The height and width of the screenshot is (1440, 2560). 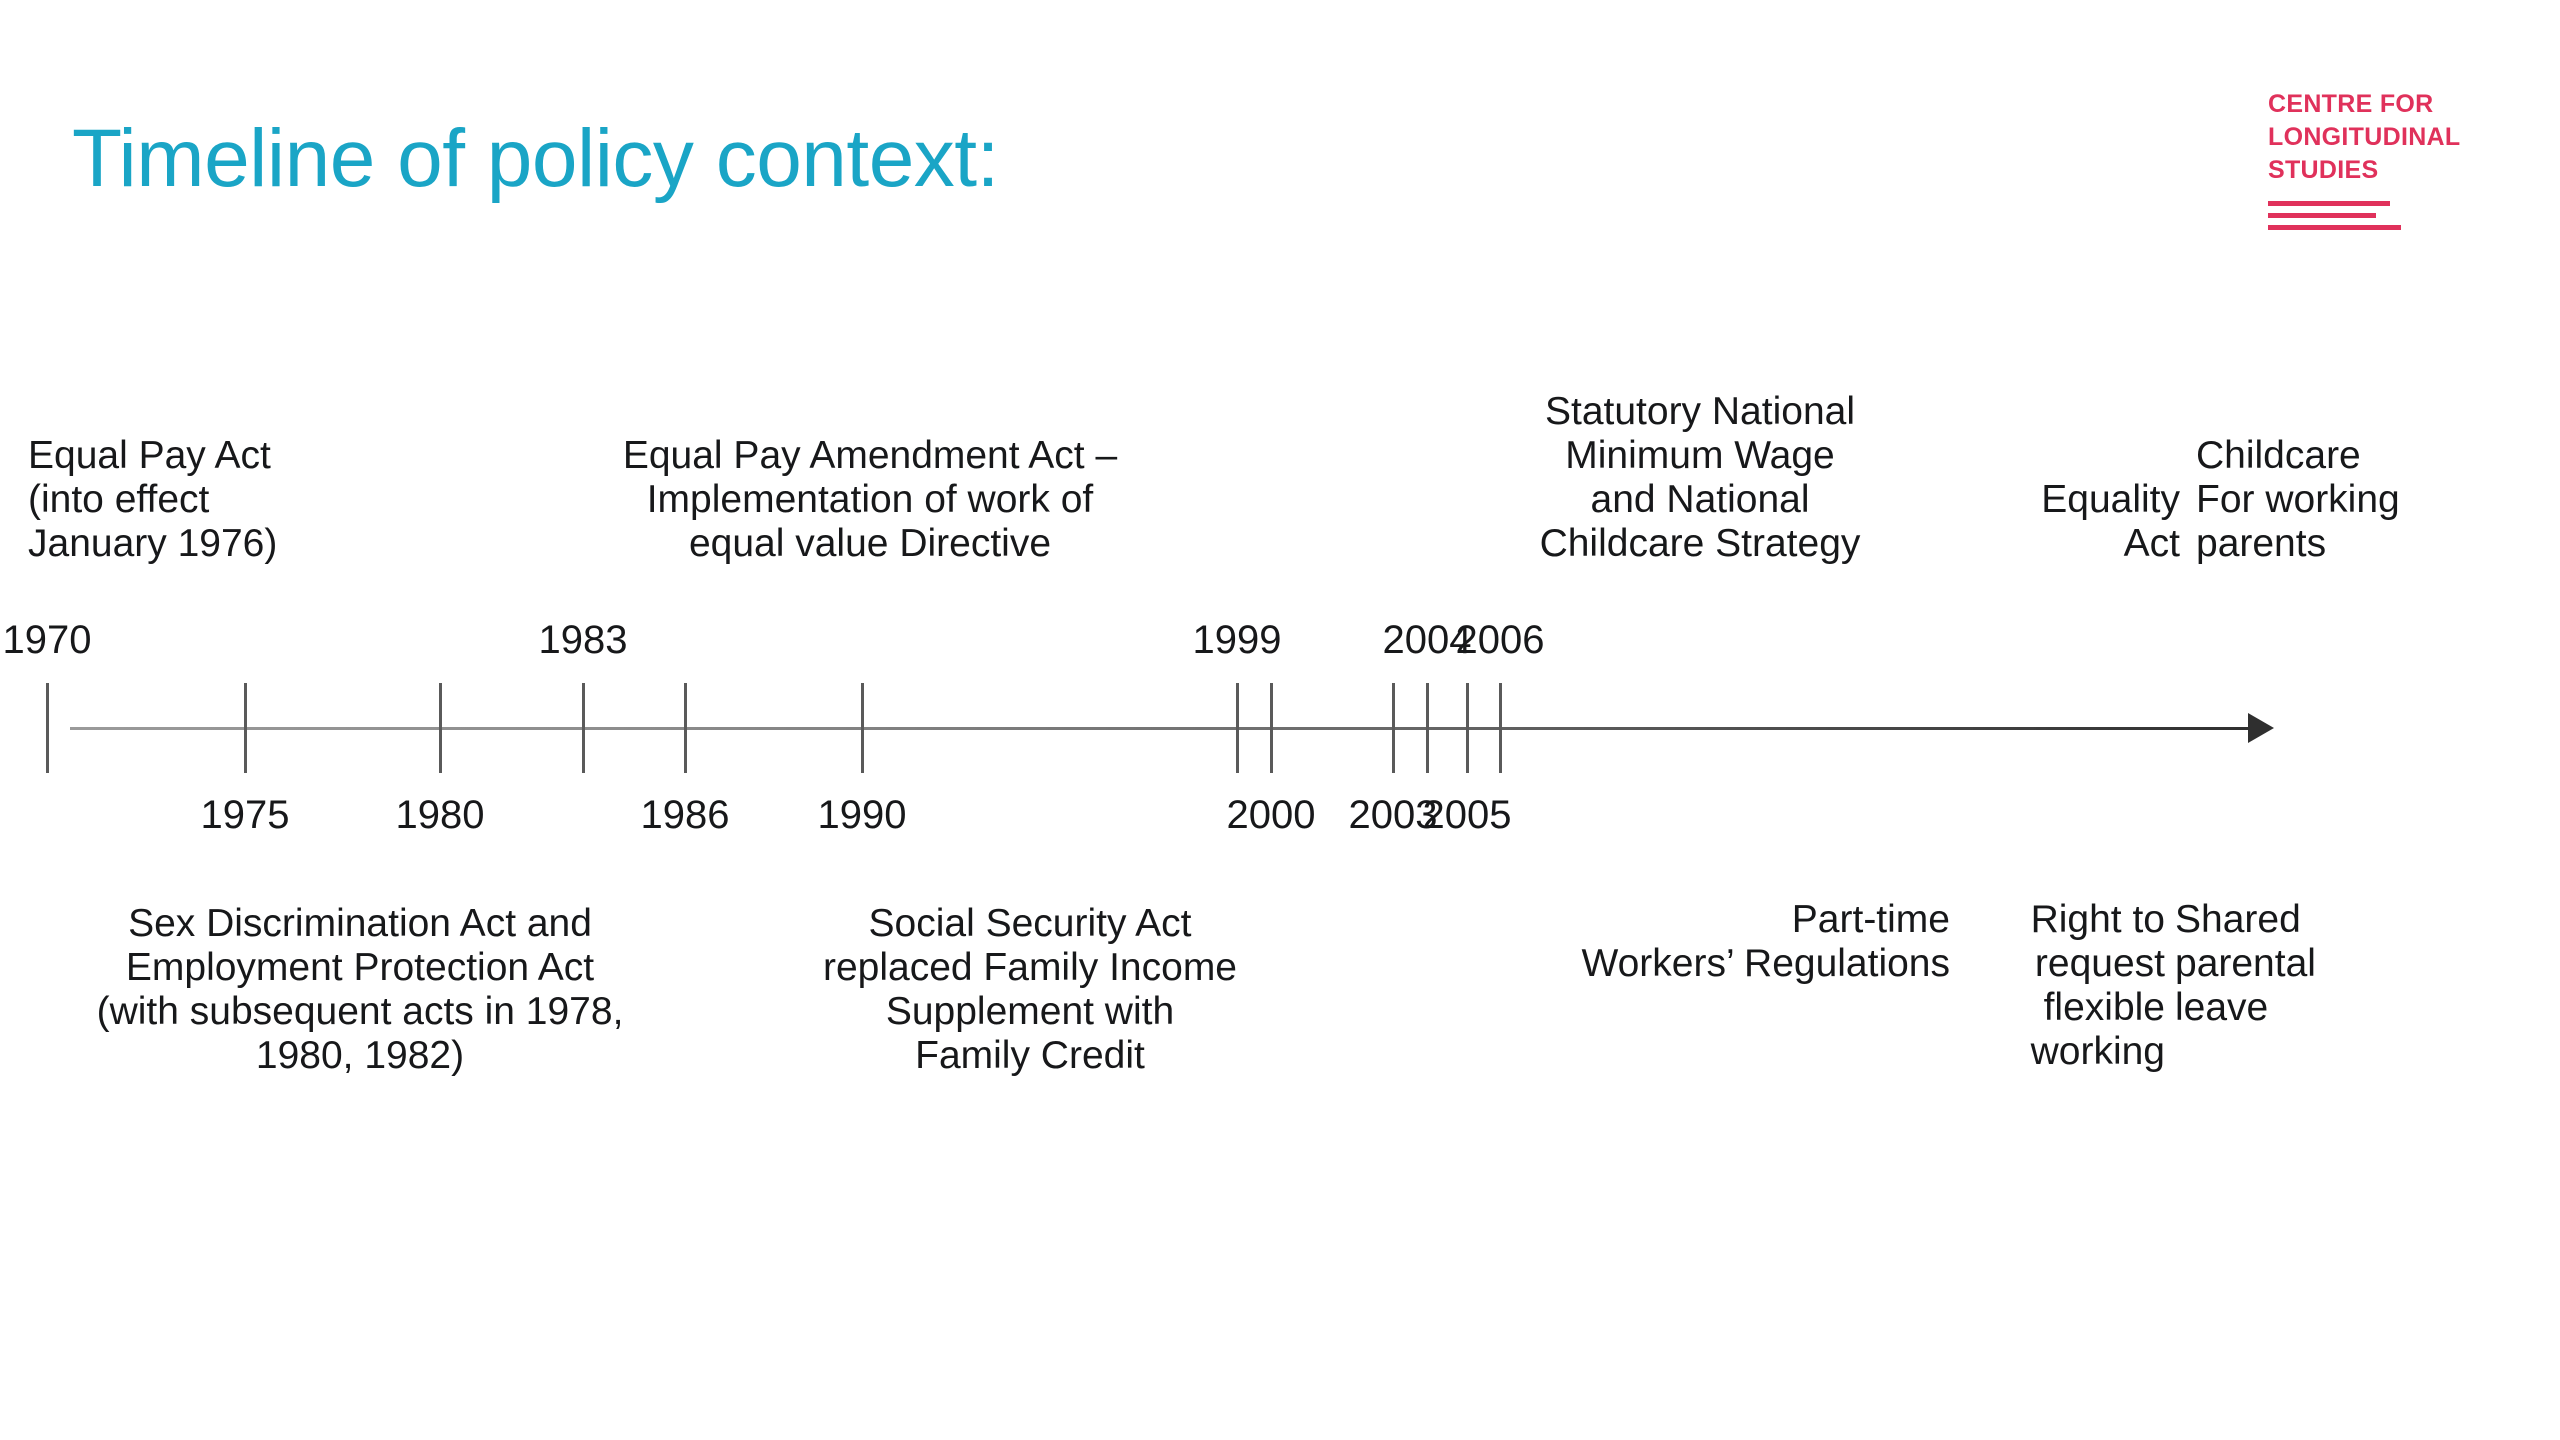 What do you see at coordinates (2055, 522) in the screenshot?
I see `event-block-2004: Equality Act` at bounding box center [2055, 522].